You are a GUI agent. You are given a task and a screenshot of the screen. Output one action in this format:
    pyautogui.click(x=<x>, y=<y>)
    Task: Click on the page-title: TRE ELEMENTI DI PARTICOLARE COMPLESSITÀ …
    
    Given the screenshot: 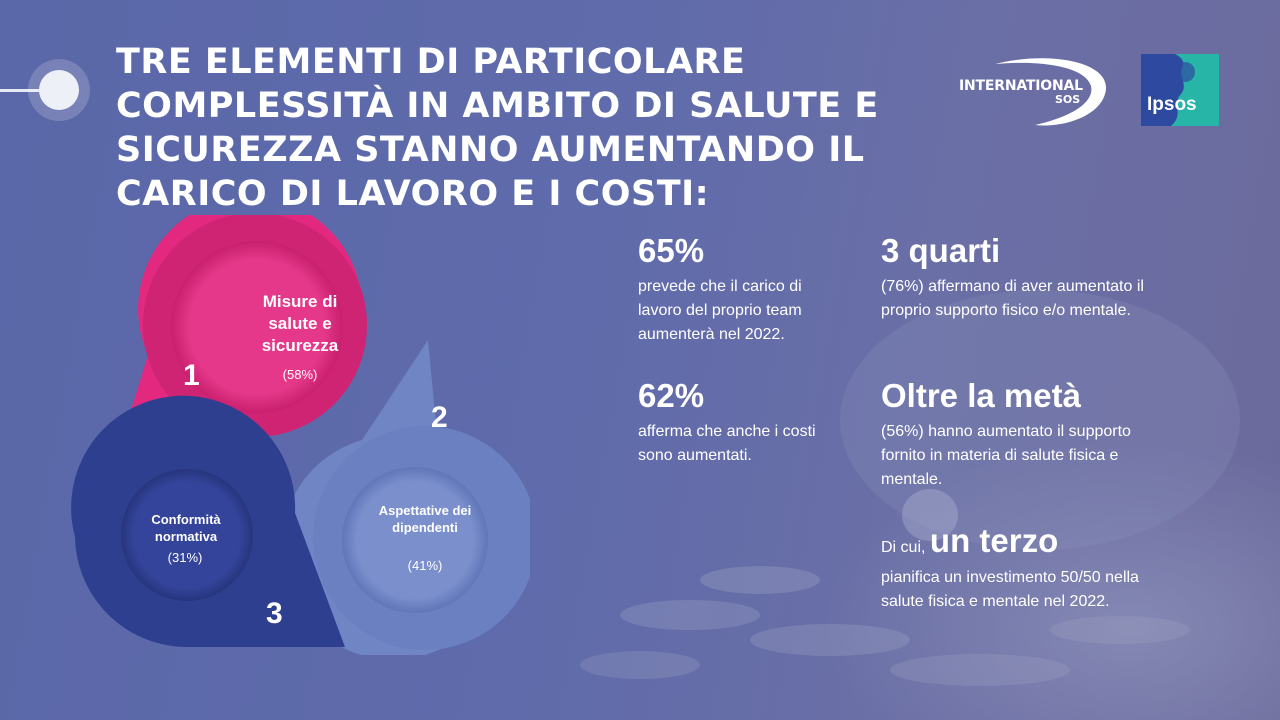 What is the action you would take?
    pyautogui.click(x=497, y=128)
    